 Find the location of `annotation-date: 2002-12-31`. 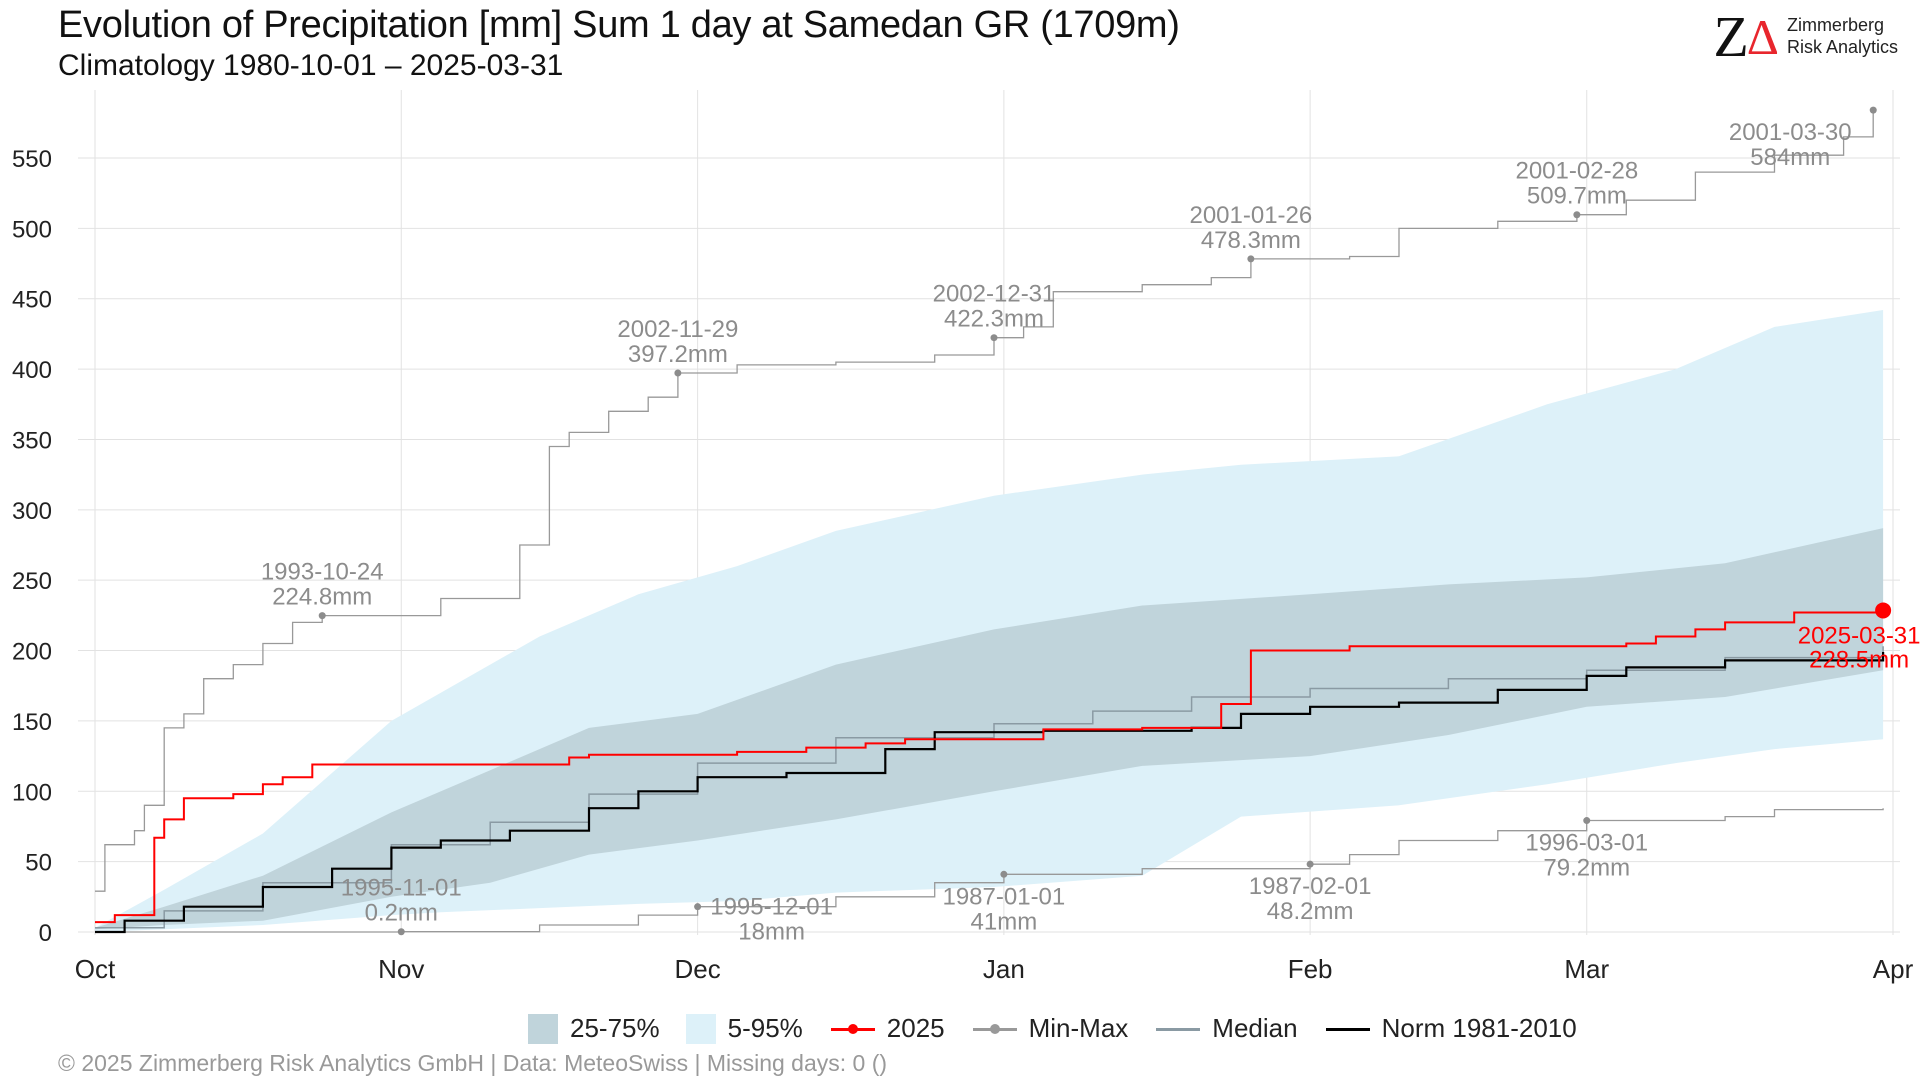

annotation-date: 2002-12-31 is located at coordinates (994, 294).